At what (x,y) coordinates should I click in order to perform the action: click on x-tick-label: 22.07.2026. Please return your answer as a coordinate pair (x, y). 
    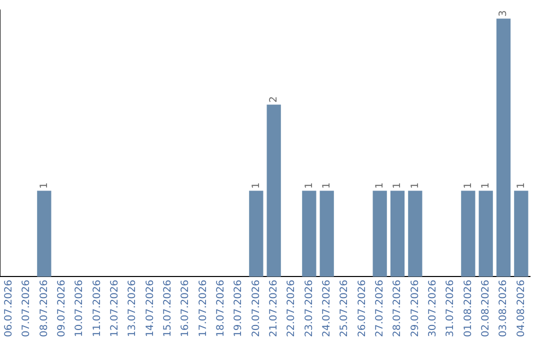
    Looking at the image, I should click on (292, 309).